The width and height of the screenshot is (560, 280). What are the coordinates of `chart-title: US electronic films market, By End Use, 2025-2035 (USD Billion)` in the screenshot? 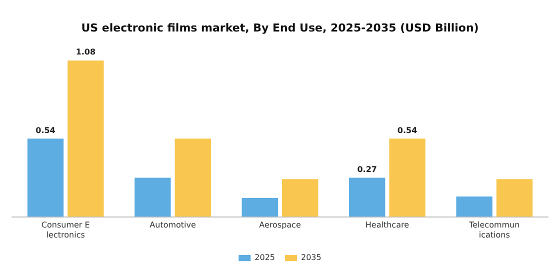 It's located at (280, 27).